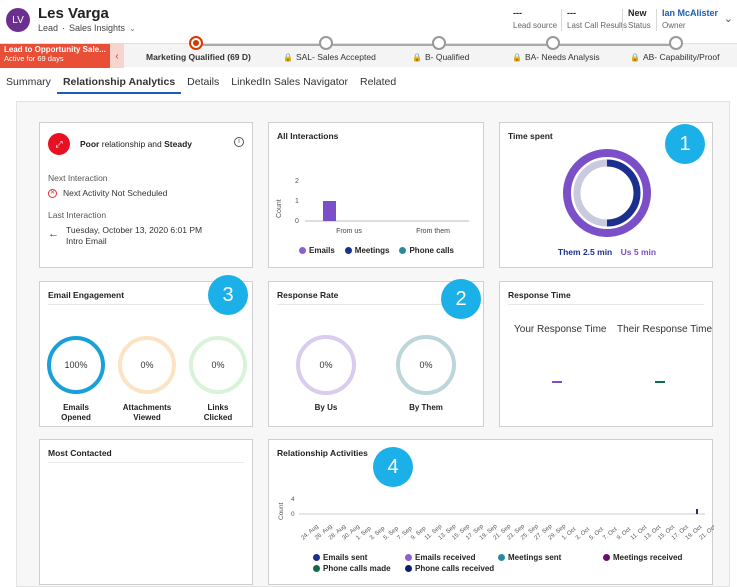 Image resolution: width=737 pixels, height=587 pixels. Describe the element at coordinates (119, 85) in the screenshot. I see `tab-relationship-analytics: Relationship Analytics` at that location.